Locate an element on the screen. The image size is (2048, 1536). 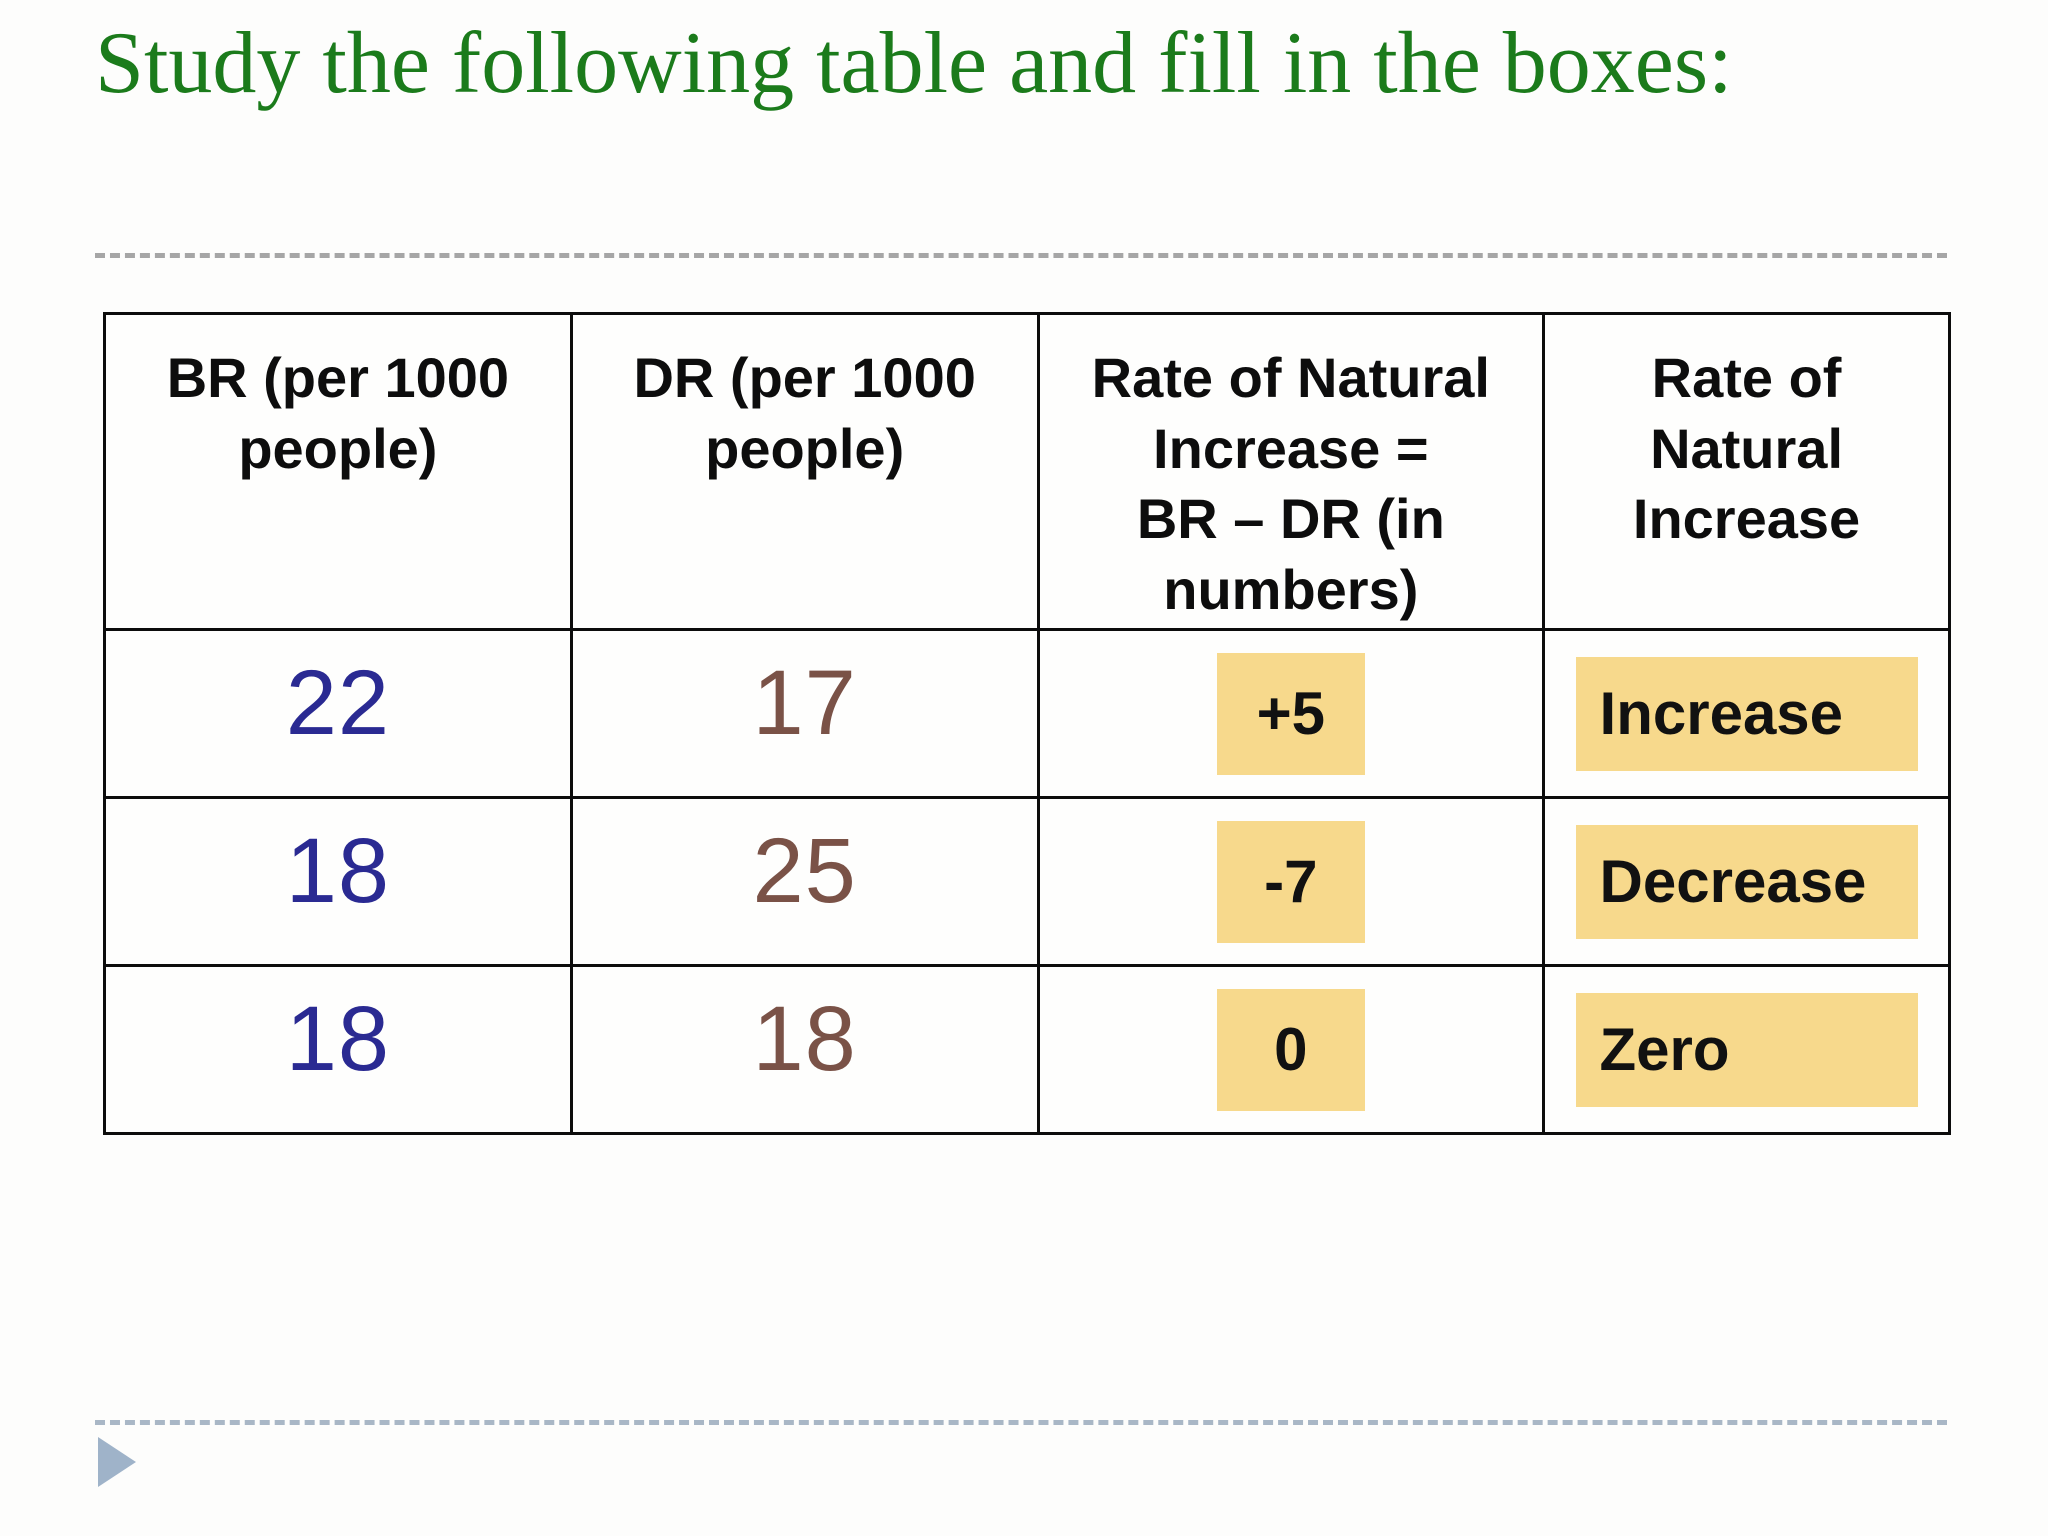
rni-value-cell: -7 is located at coordinates (1291, 881).